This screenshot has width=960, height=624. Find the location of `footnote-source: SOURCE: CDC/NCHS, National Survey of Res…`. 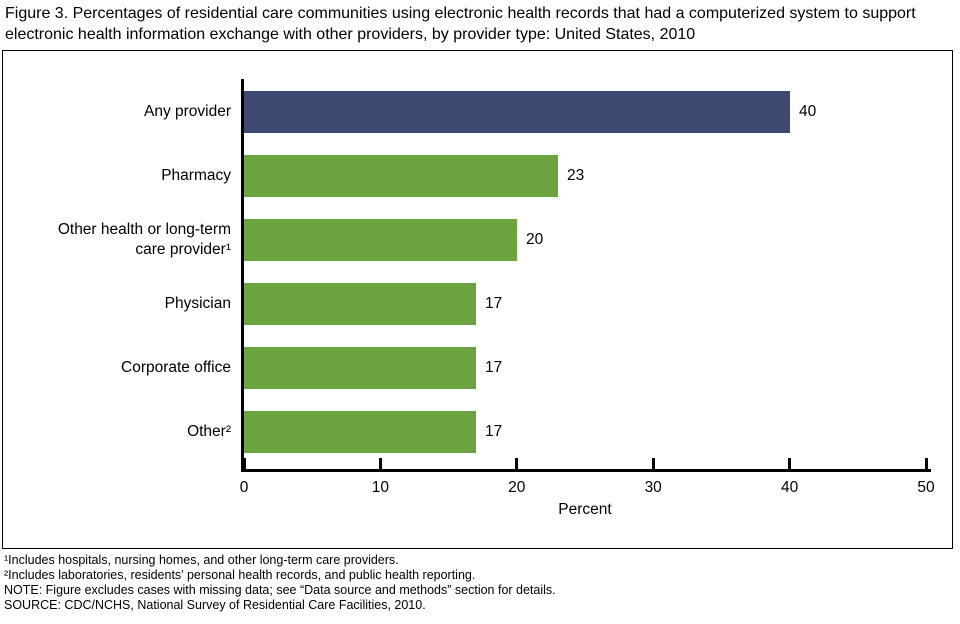

footnote-source: SOURCE: CDC/NCHS, National Survey of Res… is located at coordinates (215, 605).